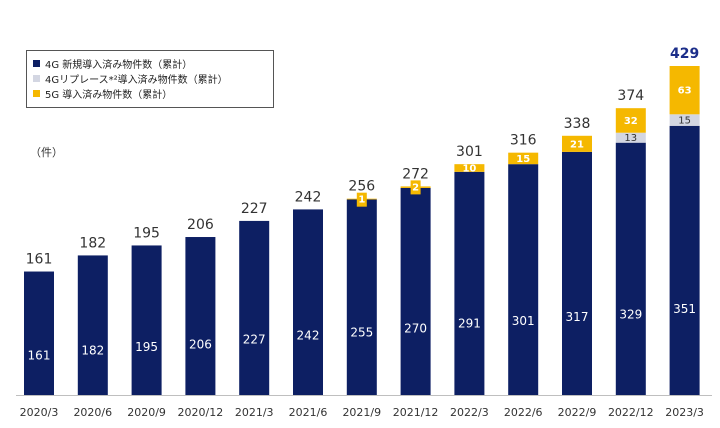 The width and height of the screenshot is (720, 428). I want to click on legend-swatch-4g-new, so click(36, 63).